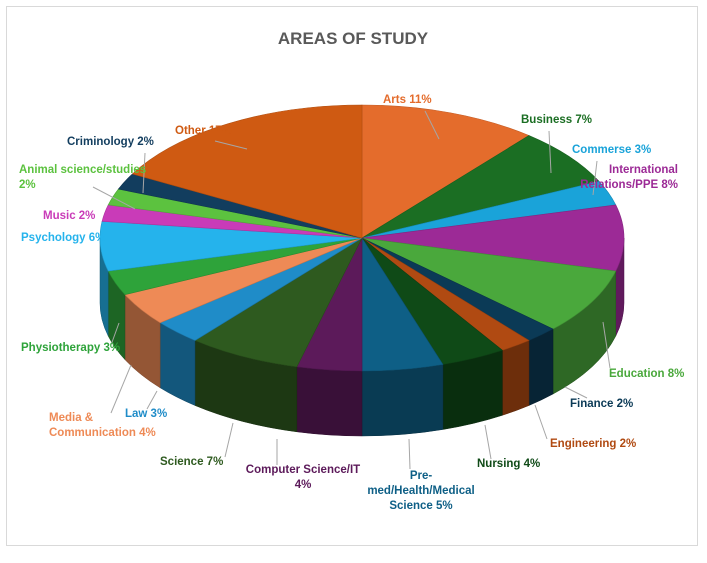 The width and height of the screenshot is (707, 563). I want to click on data-label-engineering: Engineering 2%, so click(593, 444).